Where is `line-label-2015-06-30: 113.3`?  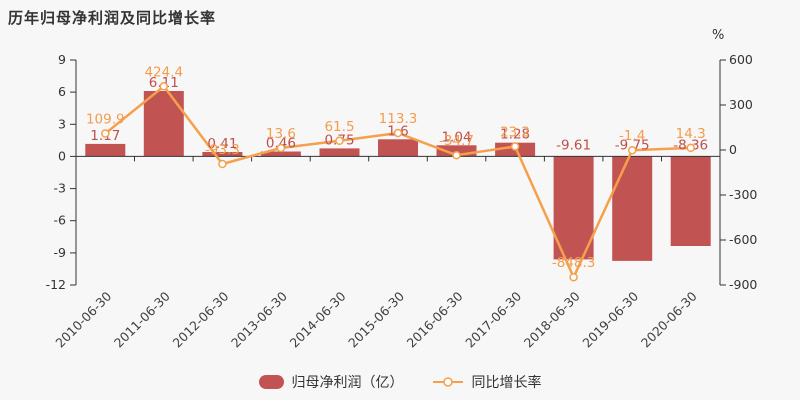 line-label-2015-06-30: 113.3 is located at coordinates (398, 119).